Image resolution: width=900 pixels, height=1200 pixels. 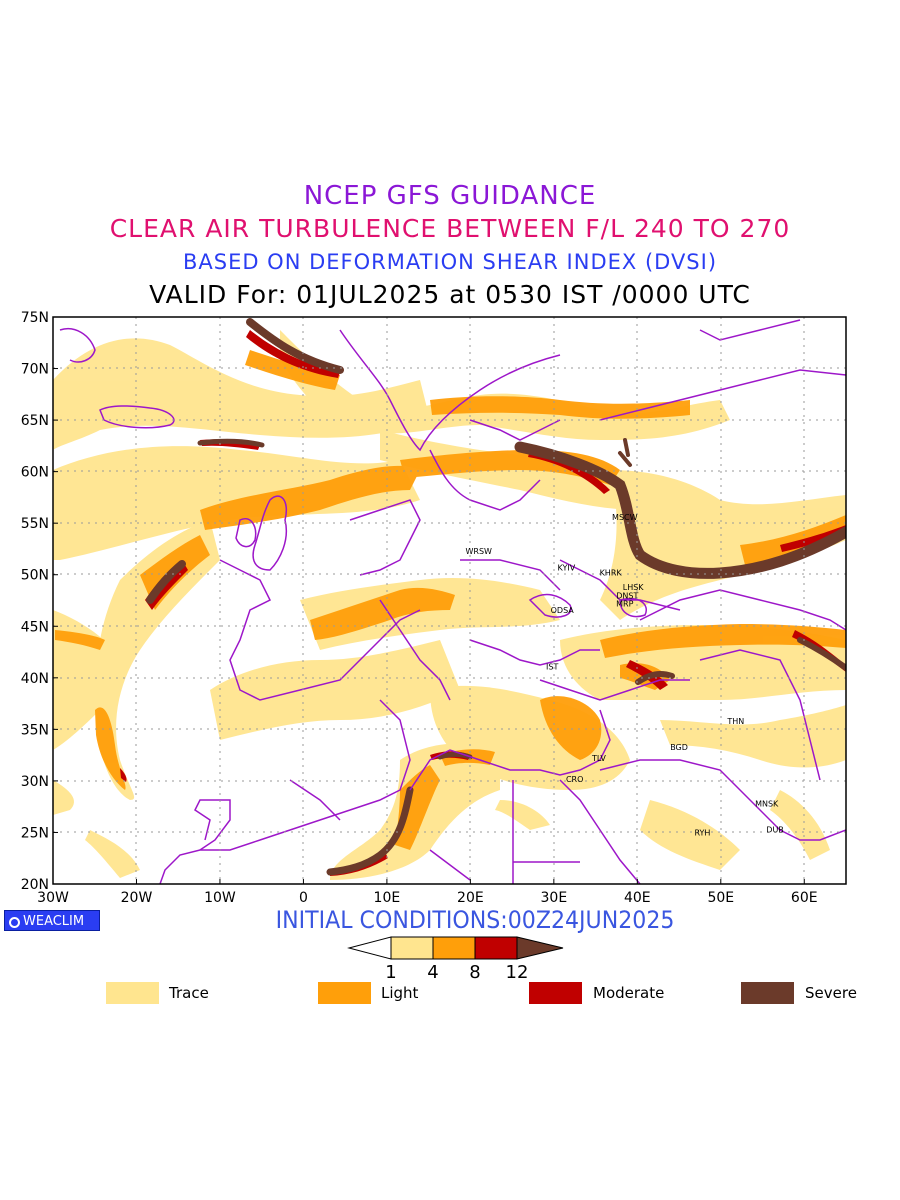 I want to click on legend-swatch-light, so click(x=344, y=993).